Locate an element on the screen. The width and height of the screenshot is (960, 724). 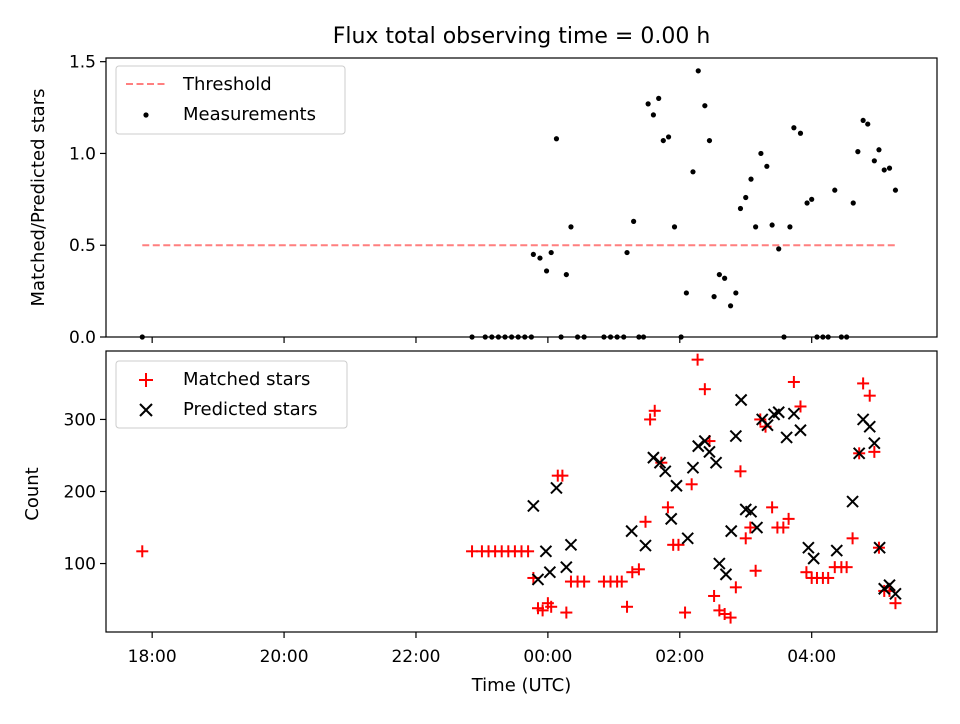
y-tick-label: 0.5 is located at coordinates (82, 246).